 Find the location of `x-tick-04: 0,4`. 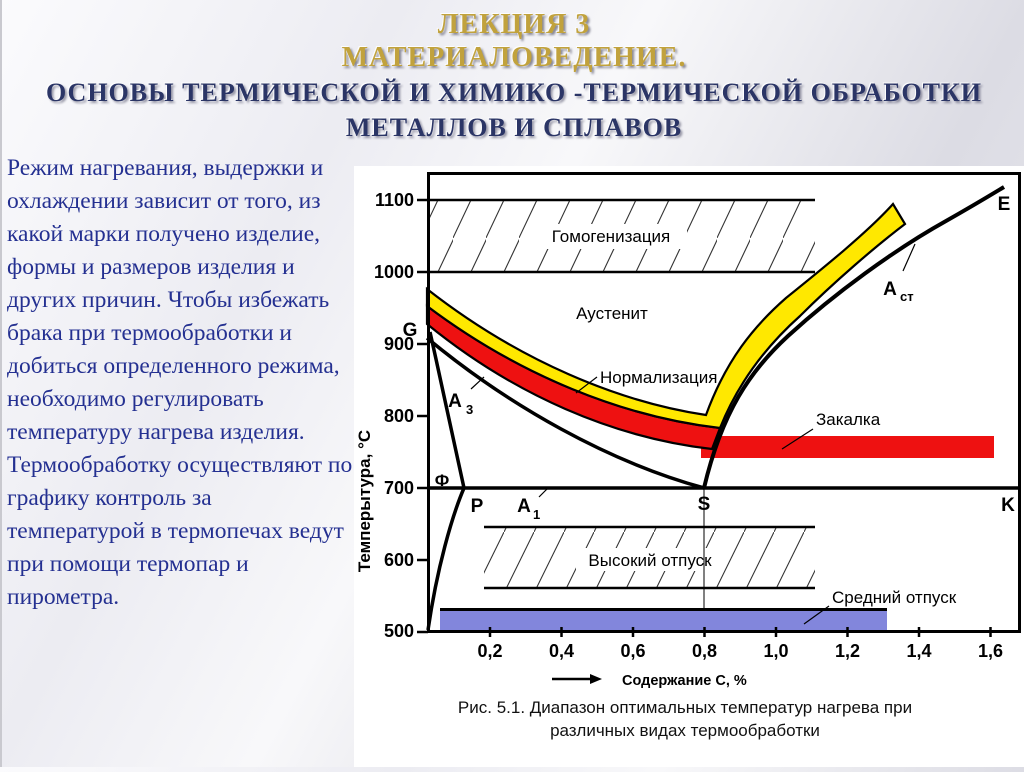

x-tick-04: 0,4 is located at coordinates (561, 651).